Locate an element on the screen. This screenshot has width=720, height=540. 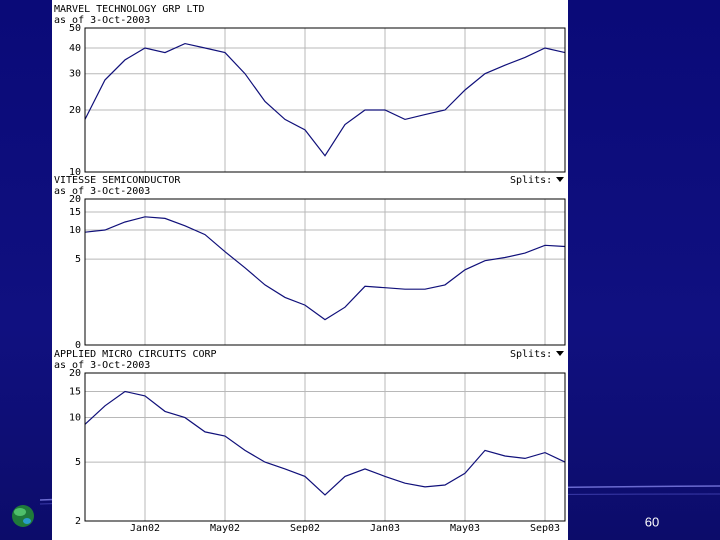
y-tick-label: 30 is located at coordinates (75, 74).